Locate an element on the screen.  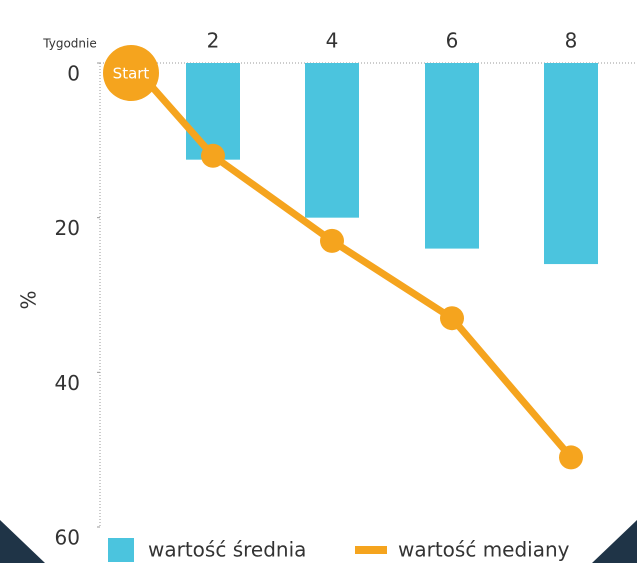
x-tick-label: 2 is located at coordinates (213, 41).